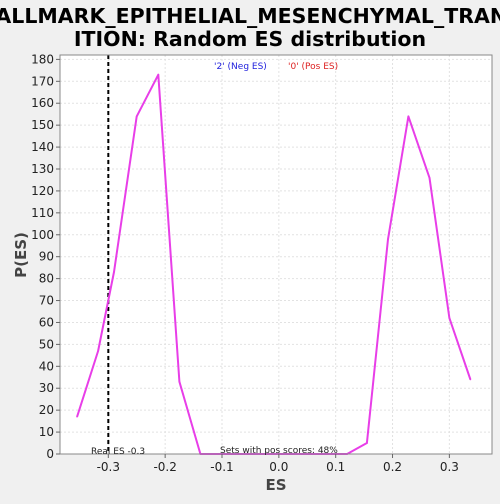 Image resolution: width=500 pixels, height=504 pixels. I want to click on y-tick-label: 30, so click(46, 388).